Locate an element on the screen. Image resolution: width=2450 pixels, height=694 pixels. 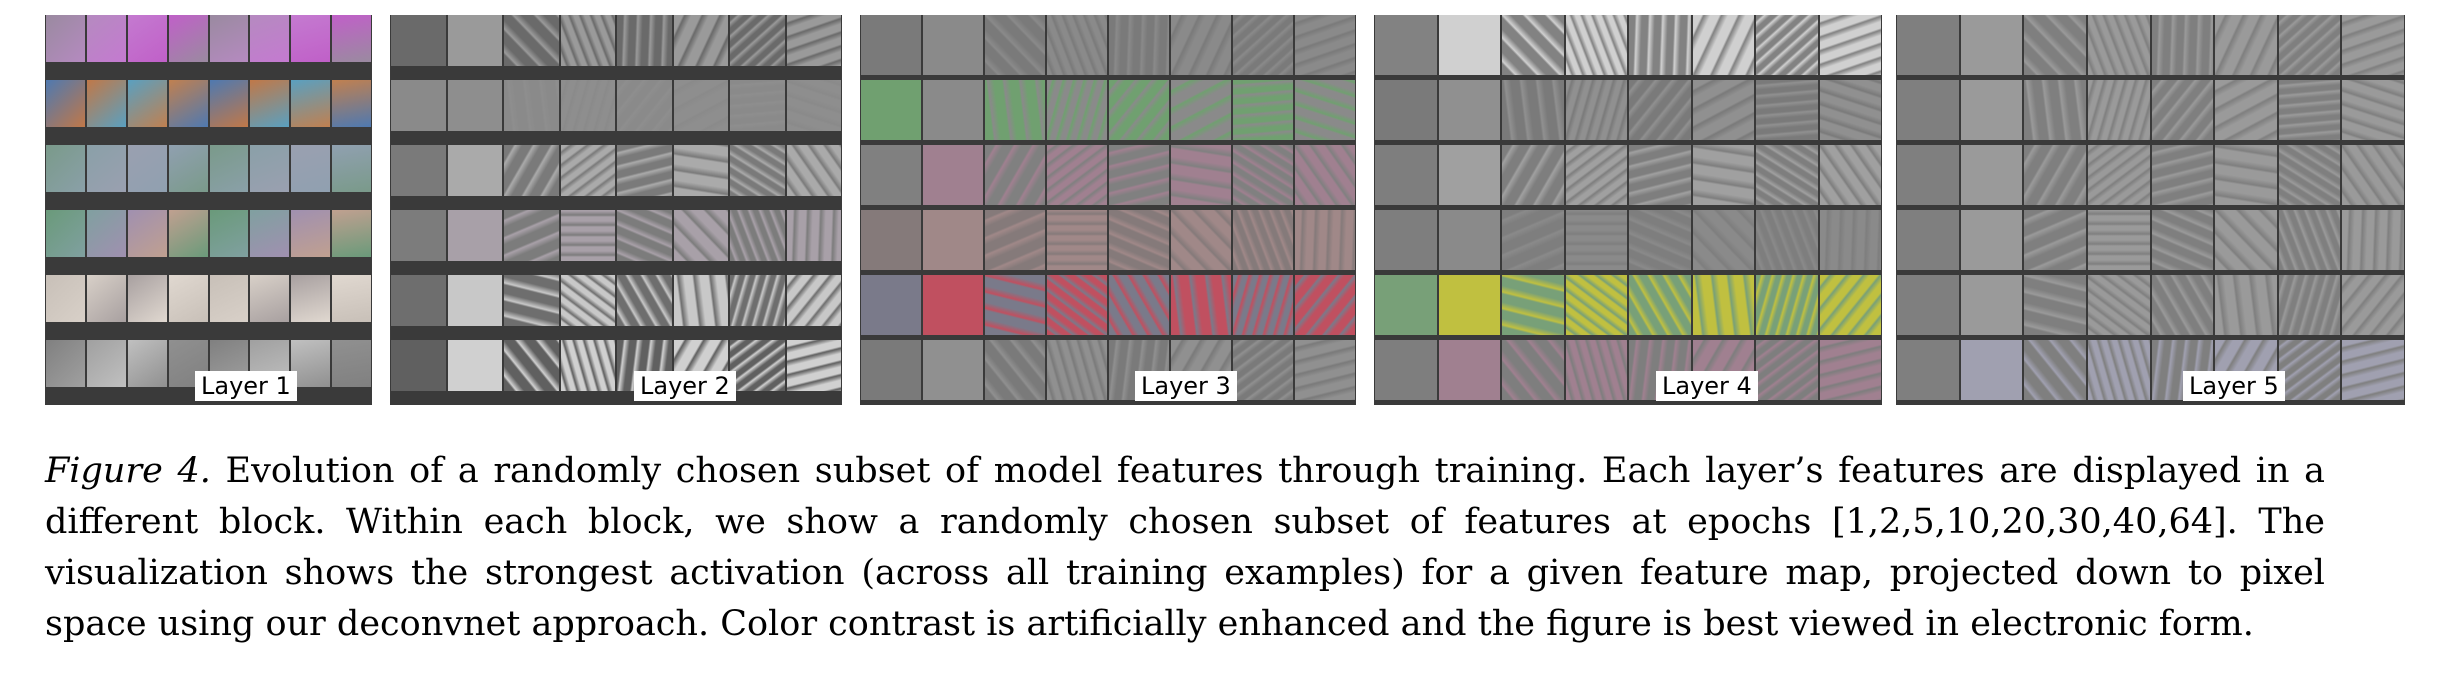
layer-5-feature-grid is located at coordinates (2150, 210).